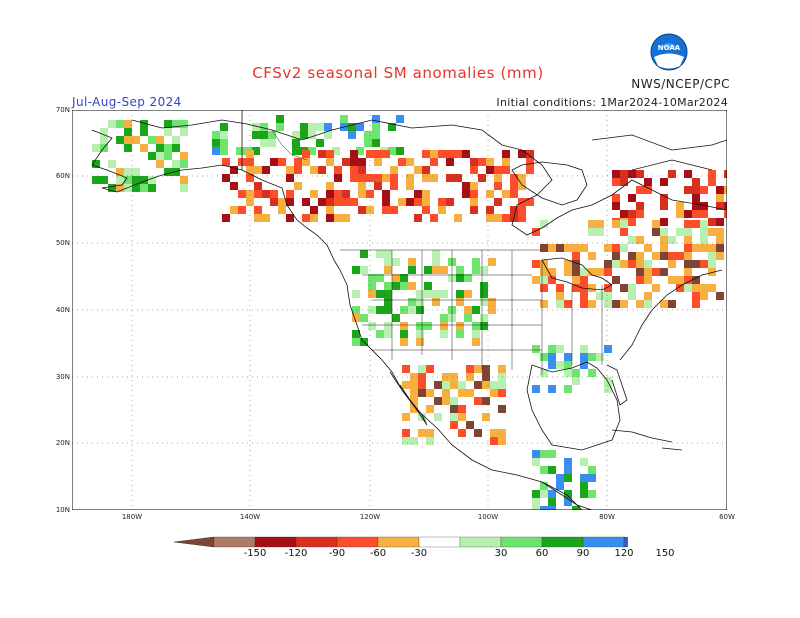 The width and height of the screenshot is (800, 618). I want to click on forecast-period: Jul-Aug-Sep 2024, so click(127, 102).